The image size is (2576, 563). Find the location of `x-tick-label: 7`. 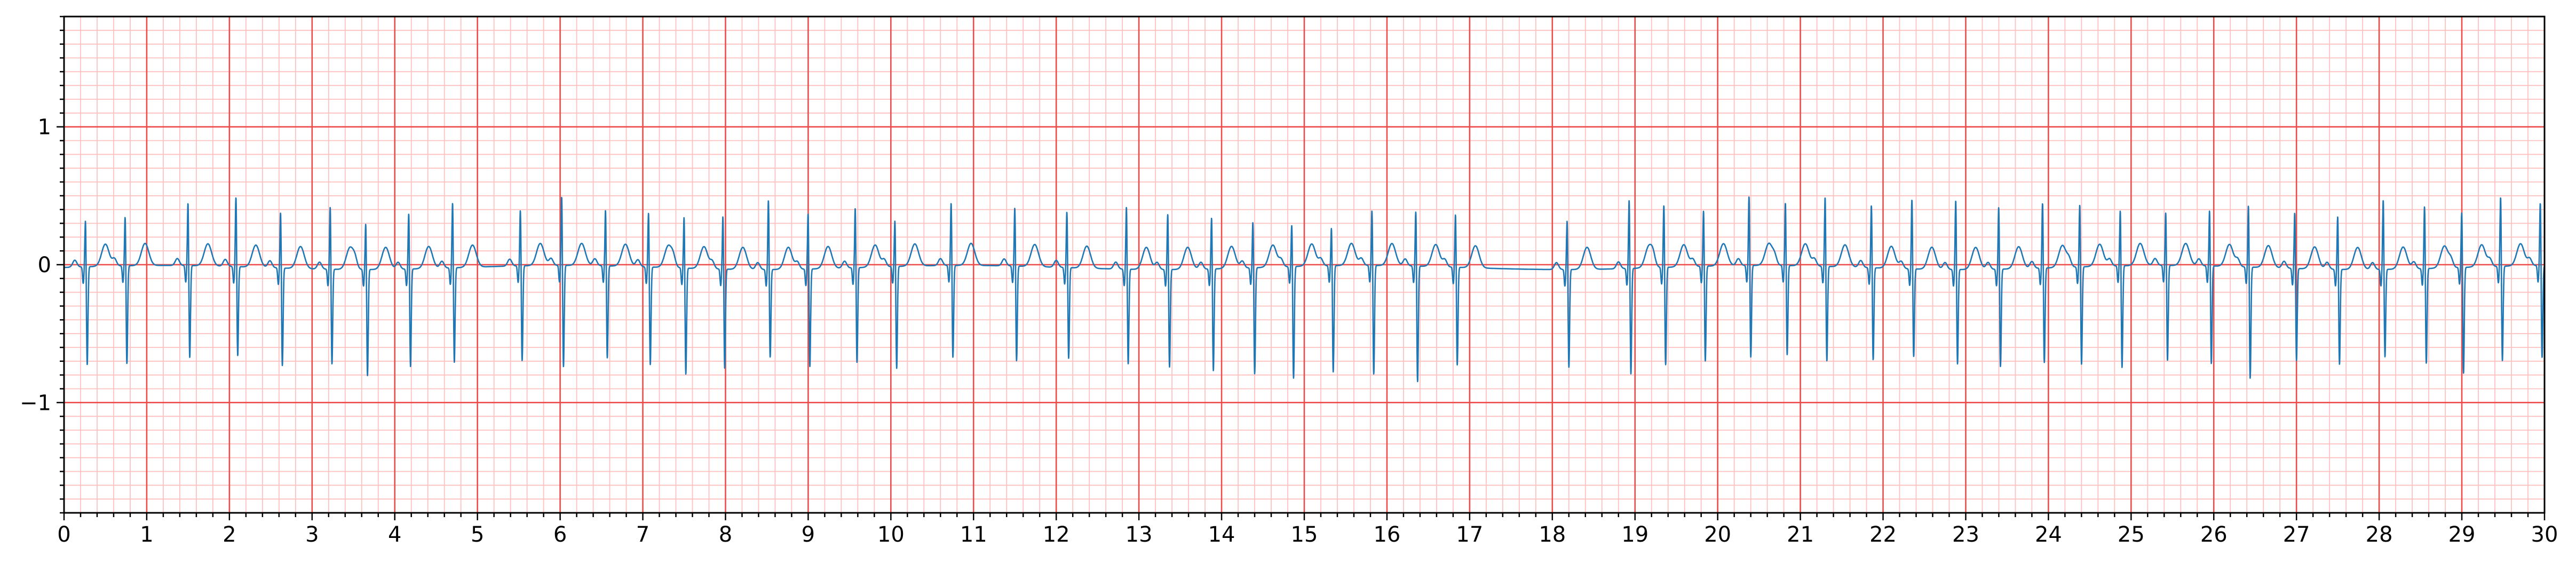

x-tick-label: 7 is located at coordinates (642, 534).